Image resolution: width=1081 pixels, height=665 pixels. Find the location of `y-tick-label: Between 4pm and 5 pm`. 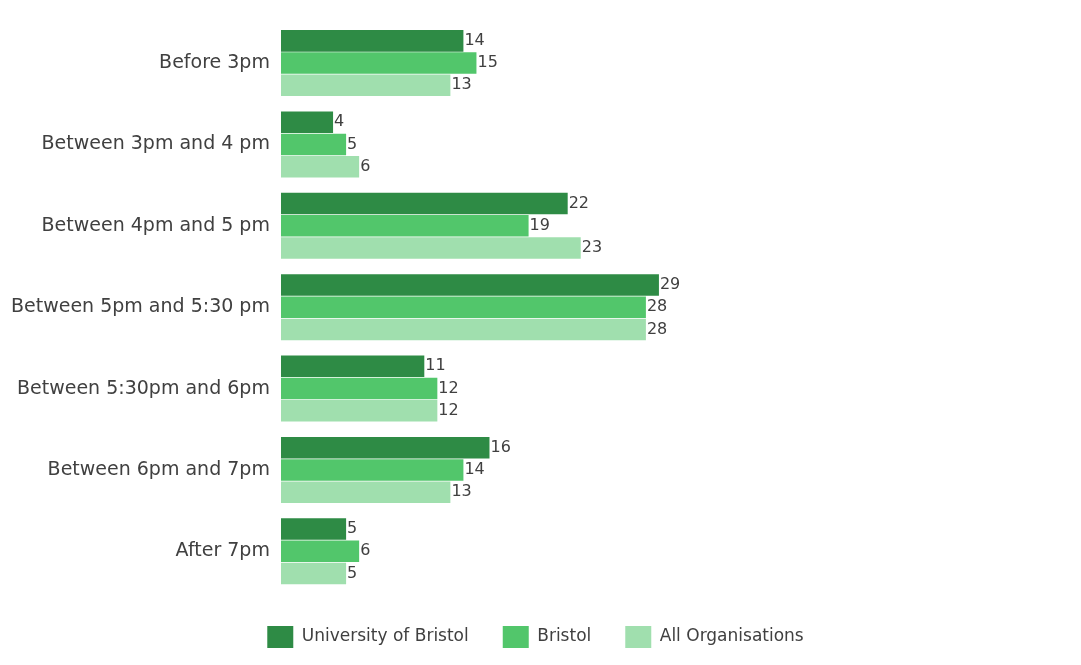

y-tick-label: Between 4pm and 5 pm is located at coordinates (155, 223).